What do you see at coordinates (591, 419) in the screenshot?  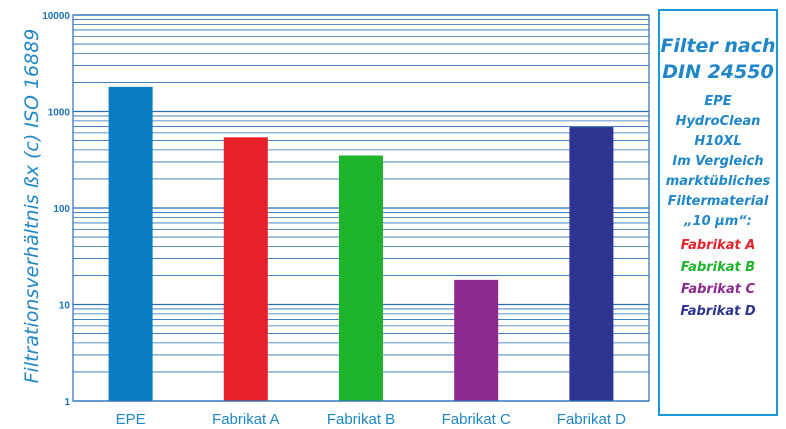 I see `x-tick-label: Fabrikat D` at bounding box center [591, 419].